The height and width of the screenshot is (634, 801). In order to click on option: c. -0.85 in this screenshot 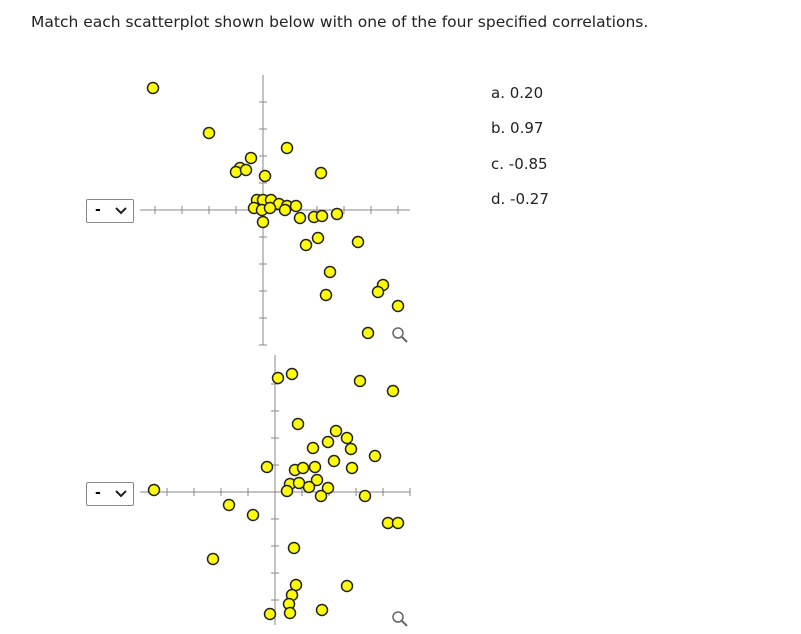, I will do `click(519, 164)`.